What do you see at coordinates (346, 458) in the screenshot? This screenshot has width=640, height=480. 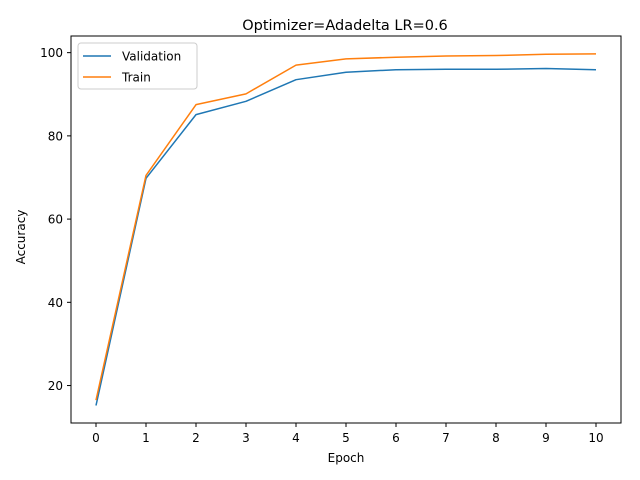 I see `x-axis-label: Epoch` at bounding box center [346, 458].